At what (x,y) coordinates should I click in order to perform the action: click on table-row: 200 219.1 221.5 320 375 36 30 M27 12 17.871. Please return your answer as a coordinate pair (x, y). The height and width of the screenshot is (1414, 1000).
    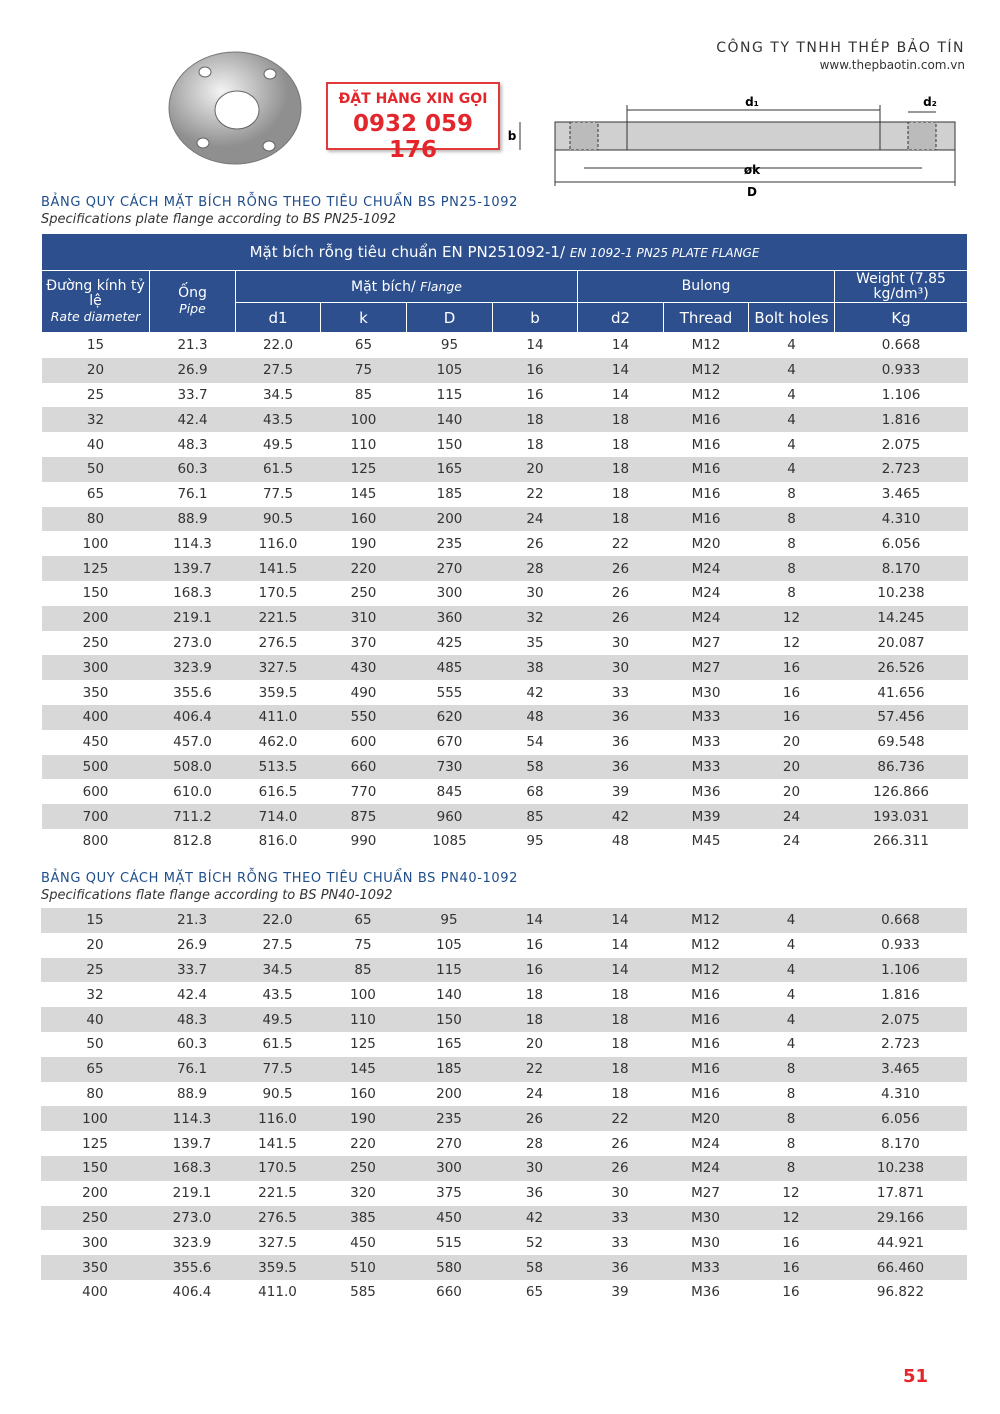
    Looking at the image, I should click on (504, 1193).